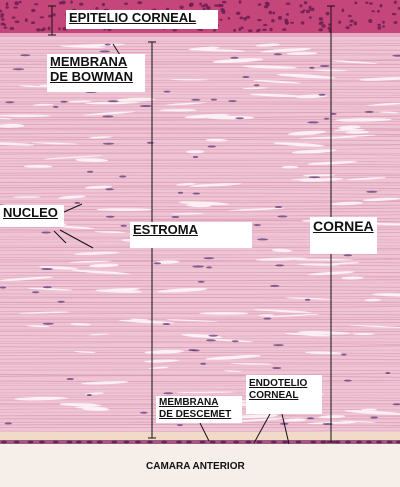  What do you see at coordinates (343, 226) in the screenshot?
I see `label-cornea-text: CORNEA` at bounding box center [343, 226].